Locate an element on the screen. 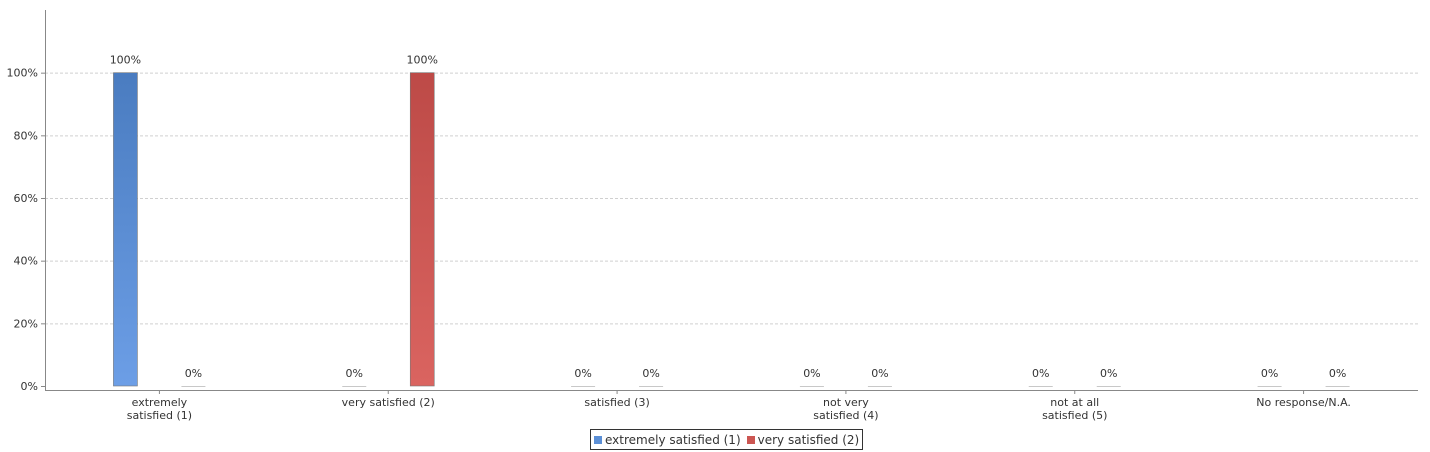  x-tick-label: No response/N.A. is located at coordinates (1303, 402).